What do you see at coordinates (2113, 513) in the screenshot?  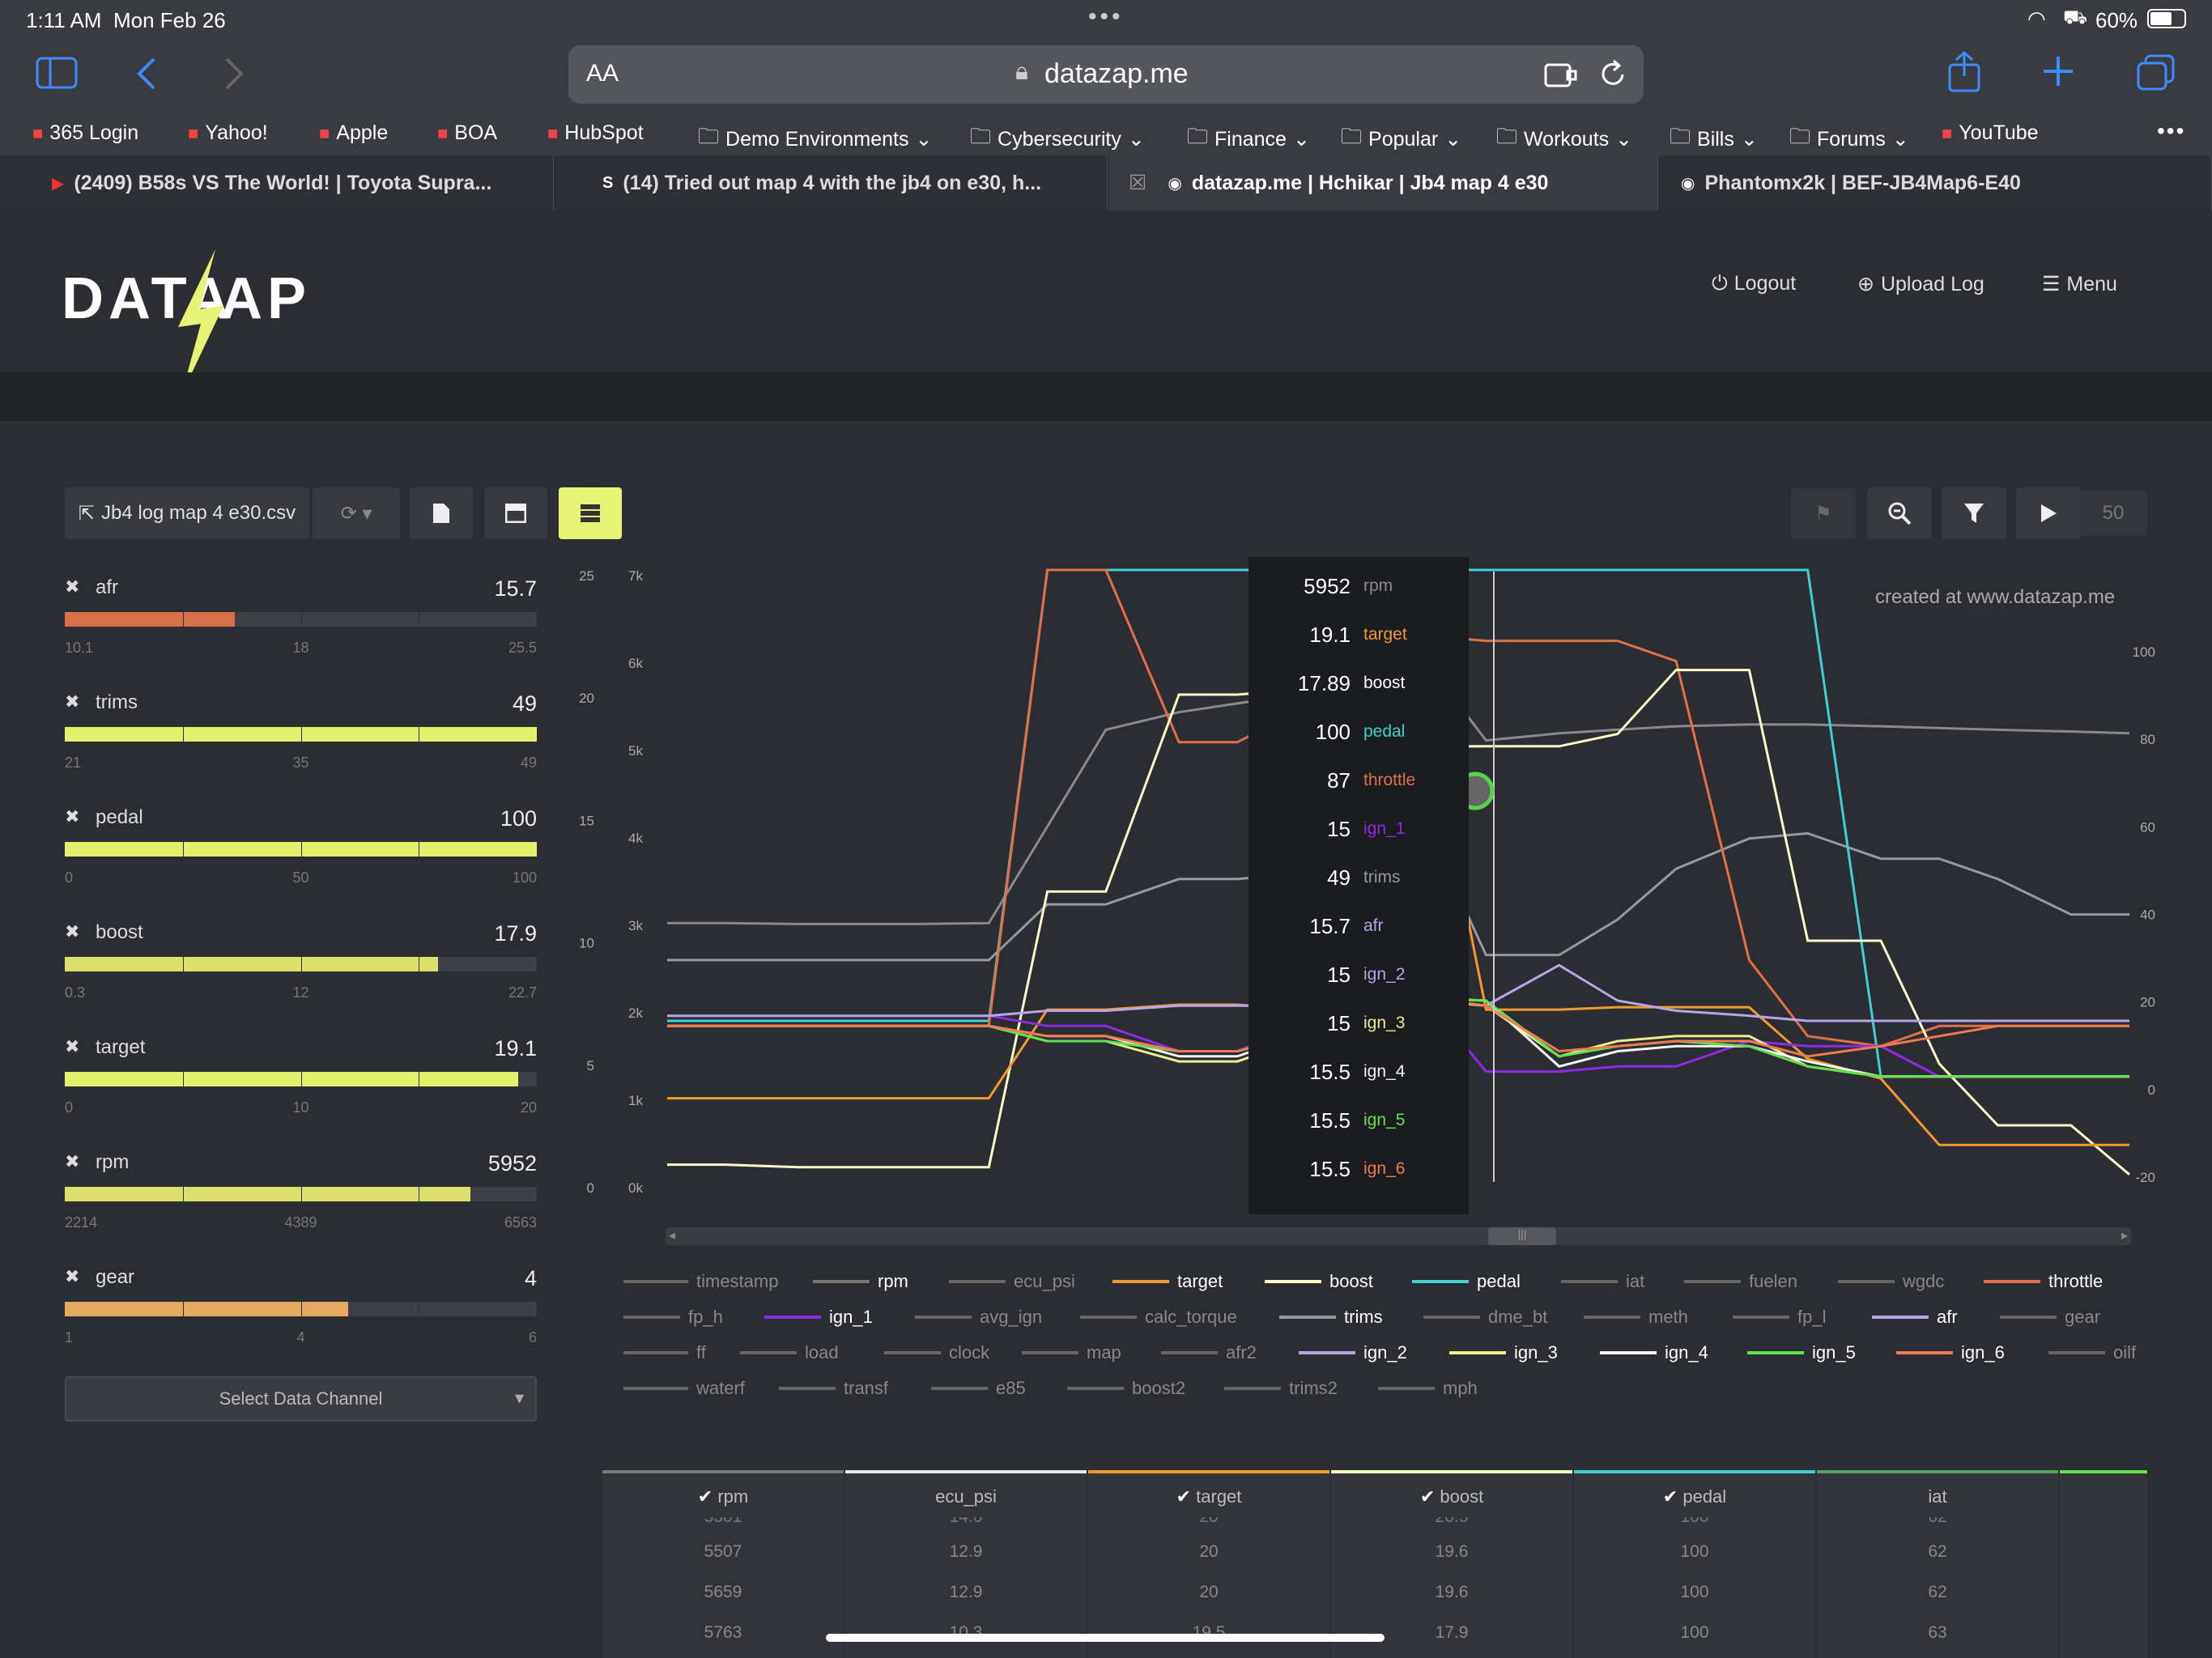 I see `speed-input: 50` at bounding box center [2113, 513].